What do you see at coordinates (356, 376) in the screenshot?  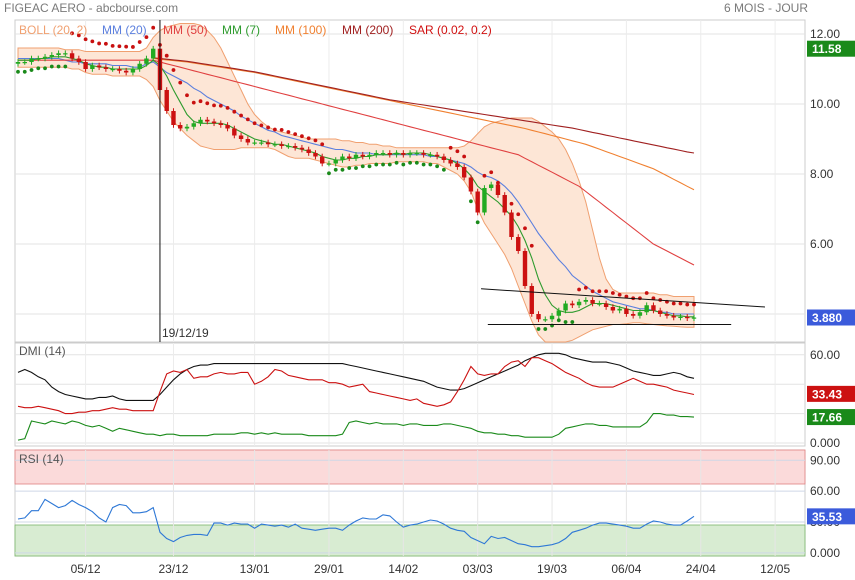 I see `dmi-line-black` at bounding box center [356, 376].